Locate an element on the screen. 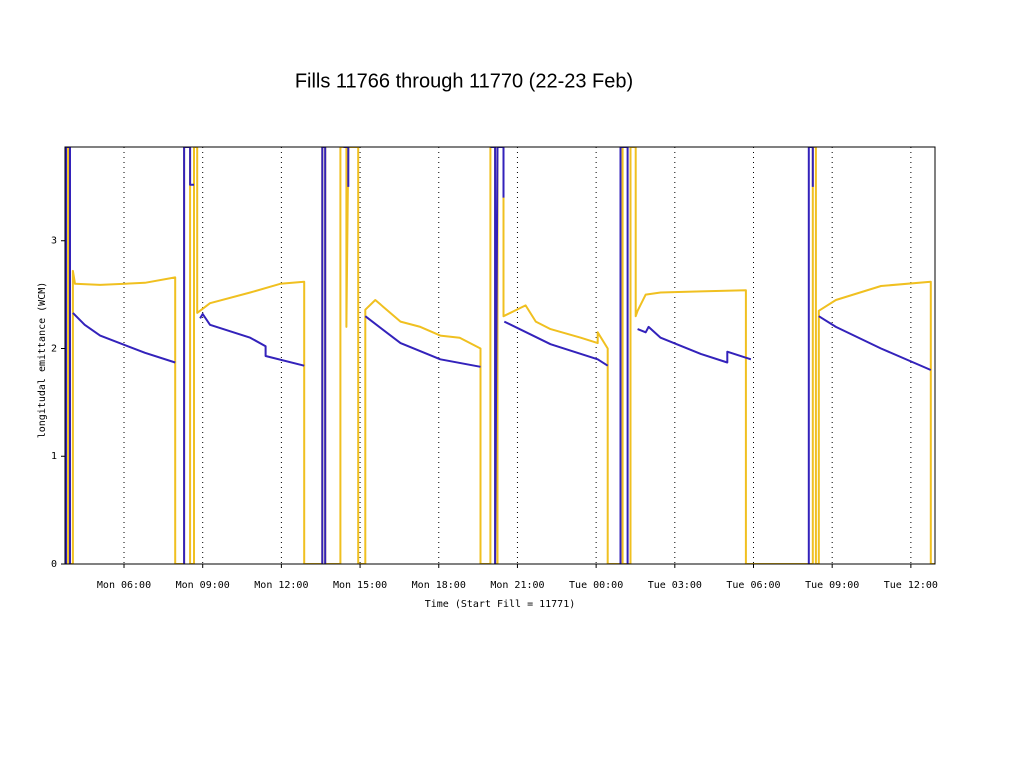 The height and width of the screenshot is (768, 1024). x-tick-label: Tue 00:00 is located at coordinates (596, 585).